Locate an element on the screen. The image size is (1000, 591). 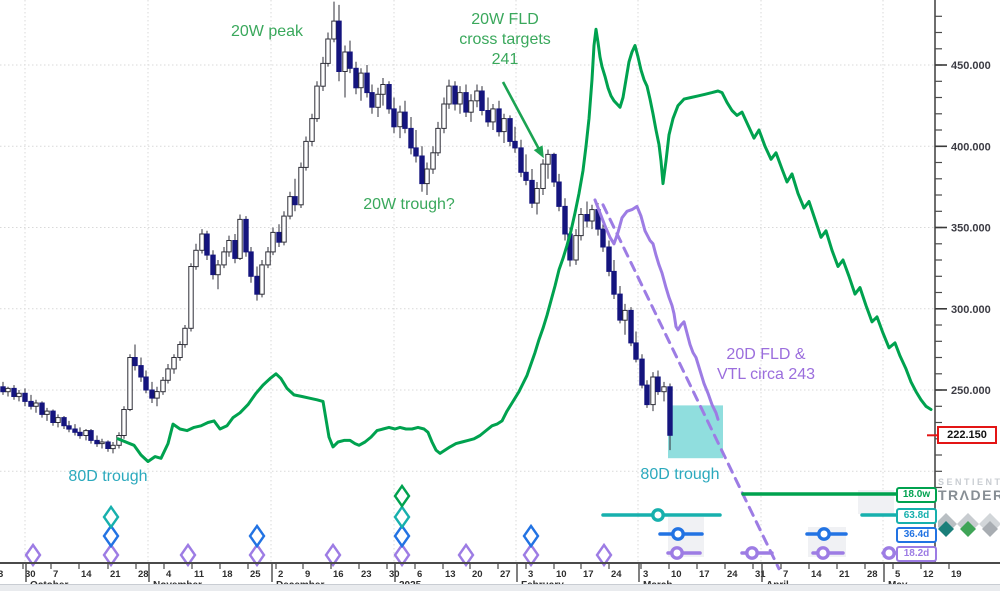
date-tick-label: 9 is located at coordinates (307, 574).